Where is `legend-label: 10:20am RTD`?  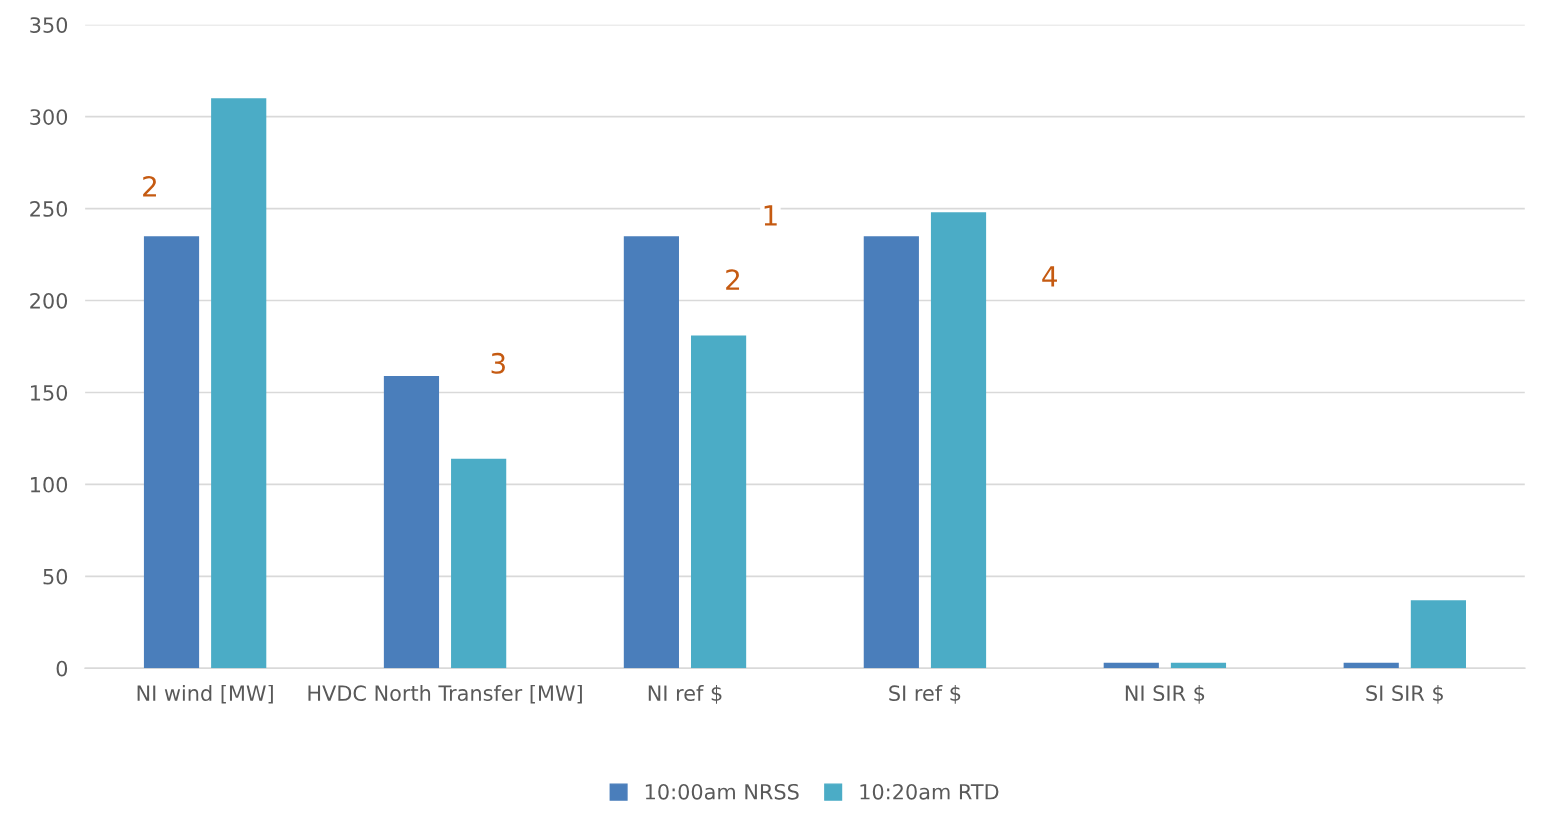
legend-label: 10:20am RTD is located at coordinates (929, 791).